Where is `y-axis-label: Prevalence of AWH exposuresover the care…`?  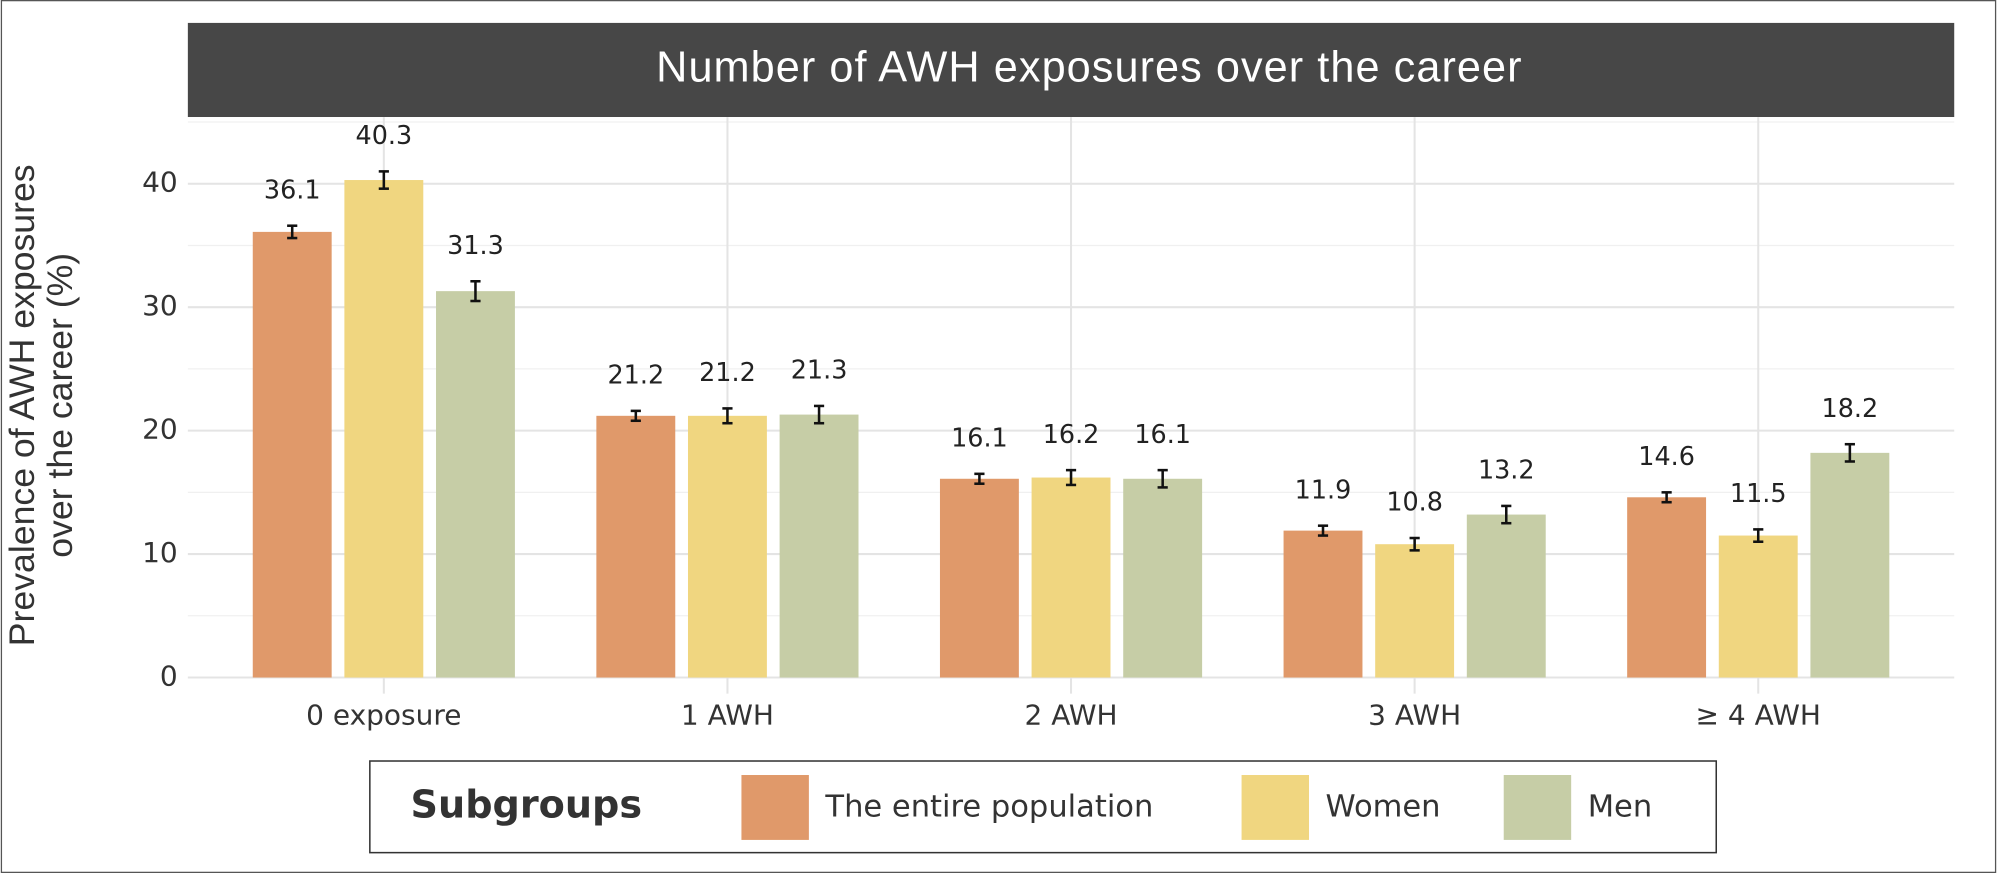
y-axis-label: Prevalence of AWH exposuresover the care… is located at coordinates (41, 405).